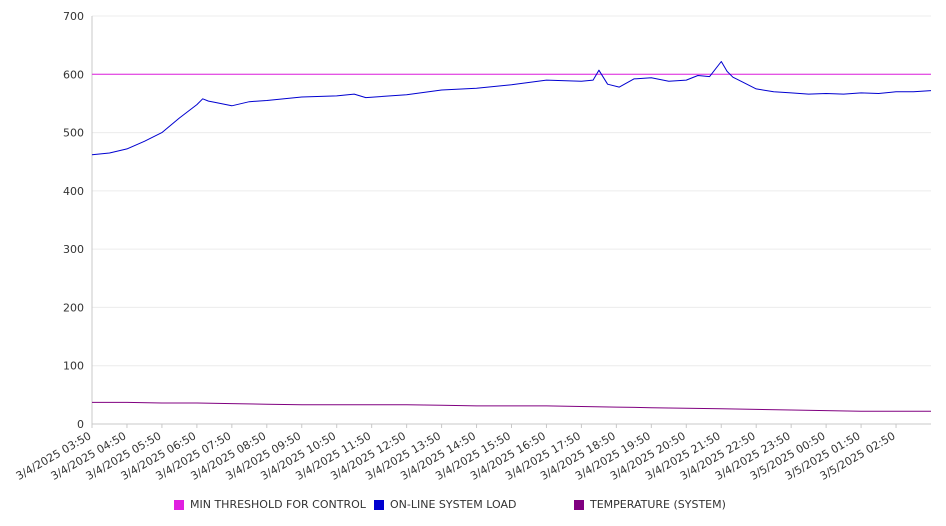 This screenshot has height=526, width=946. What do you see at coordinates (73, 220) in the screenshot?
I see `y-axis-ticks: 0 100 200 300 400 500 600 700` at bounding box center [73, 220].